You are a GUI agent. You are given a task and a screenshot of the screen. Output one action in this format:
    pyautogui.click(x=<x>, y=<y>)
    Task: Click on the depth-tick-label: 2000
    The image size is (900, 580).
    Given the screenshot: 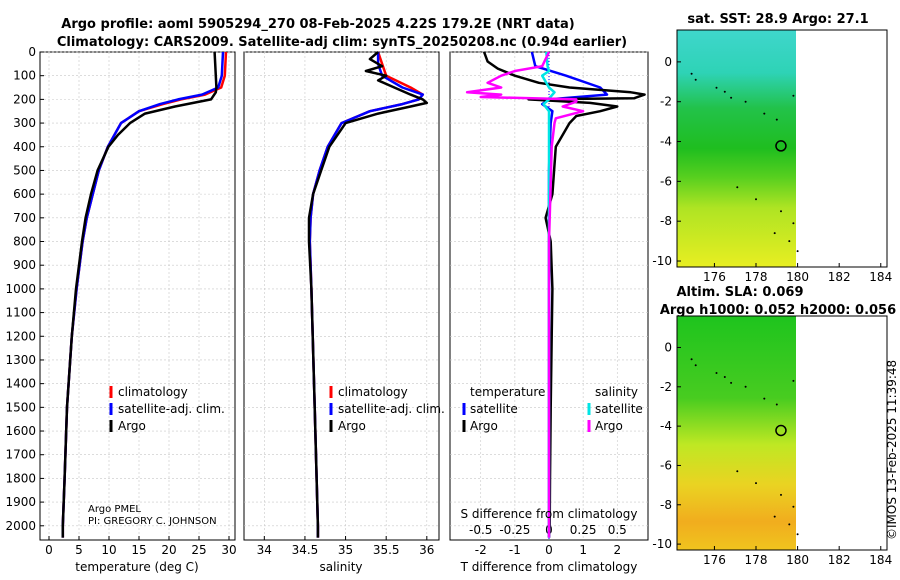 What is the action you would take?
    pyautogui.click(x=20, y=526)
    